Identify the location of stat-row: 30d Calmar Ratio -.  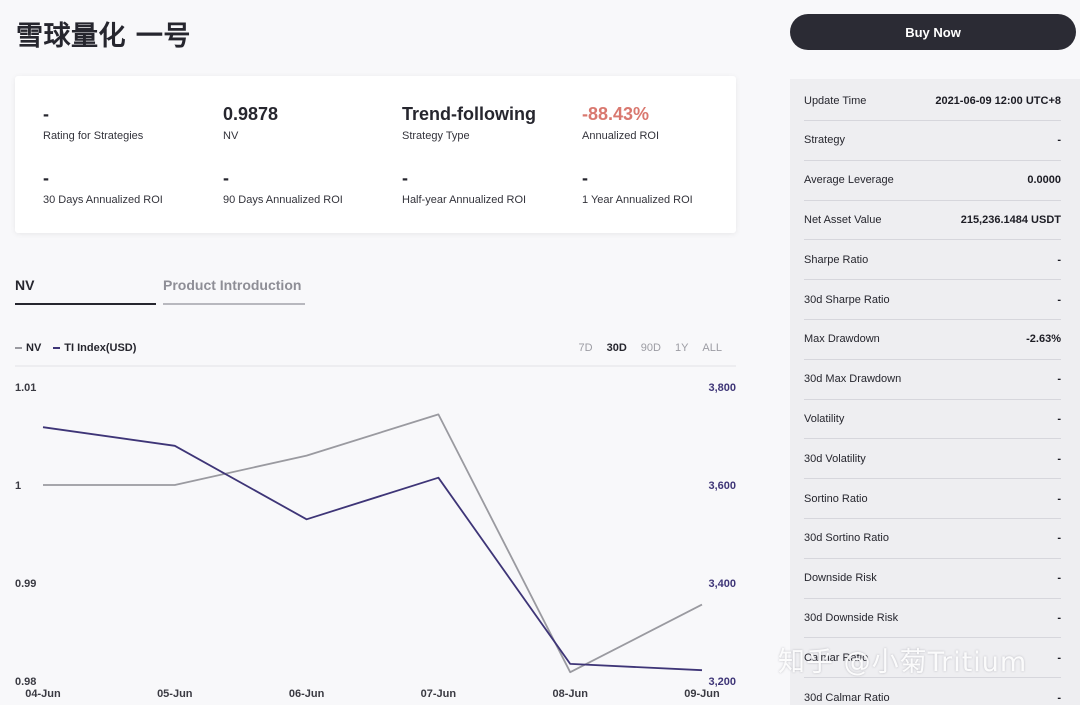
(932, 691).